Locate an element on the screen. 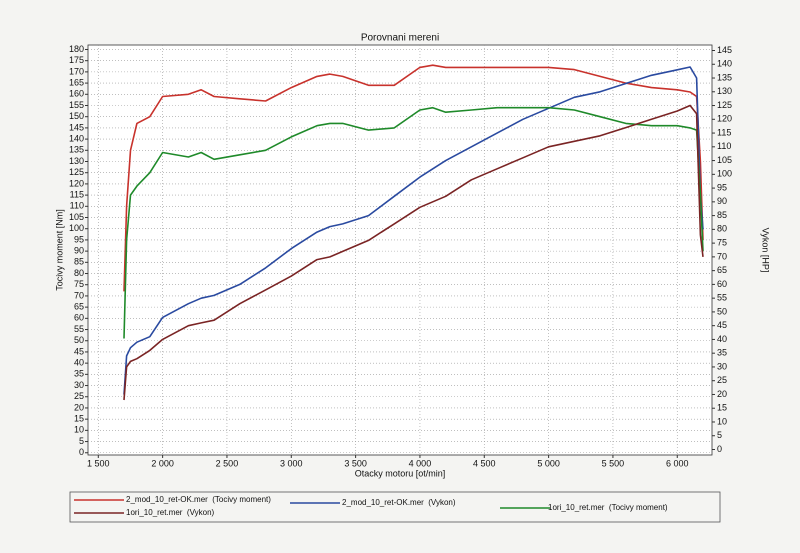 The width and height of the screenshot is (800, 553). y2-tick-label: 65 is located at coordinates (722, 270).